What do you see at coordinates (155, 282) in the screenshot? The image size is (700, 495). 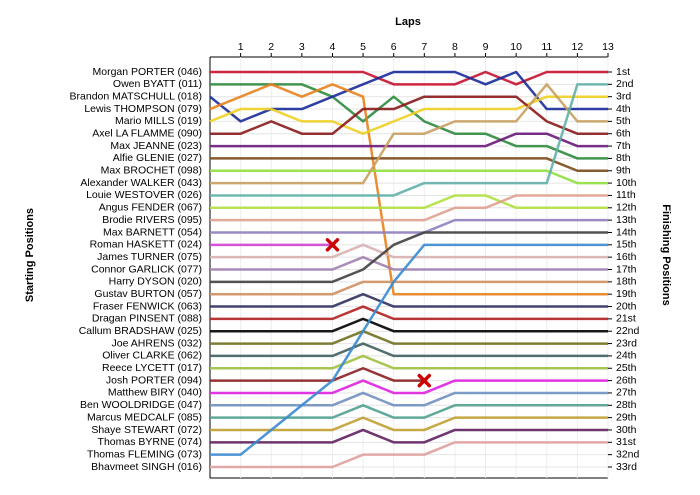 I see `legend-label: Harry DYSON (020)` at bounding box center [155, 282].